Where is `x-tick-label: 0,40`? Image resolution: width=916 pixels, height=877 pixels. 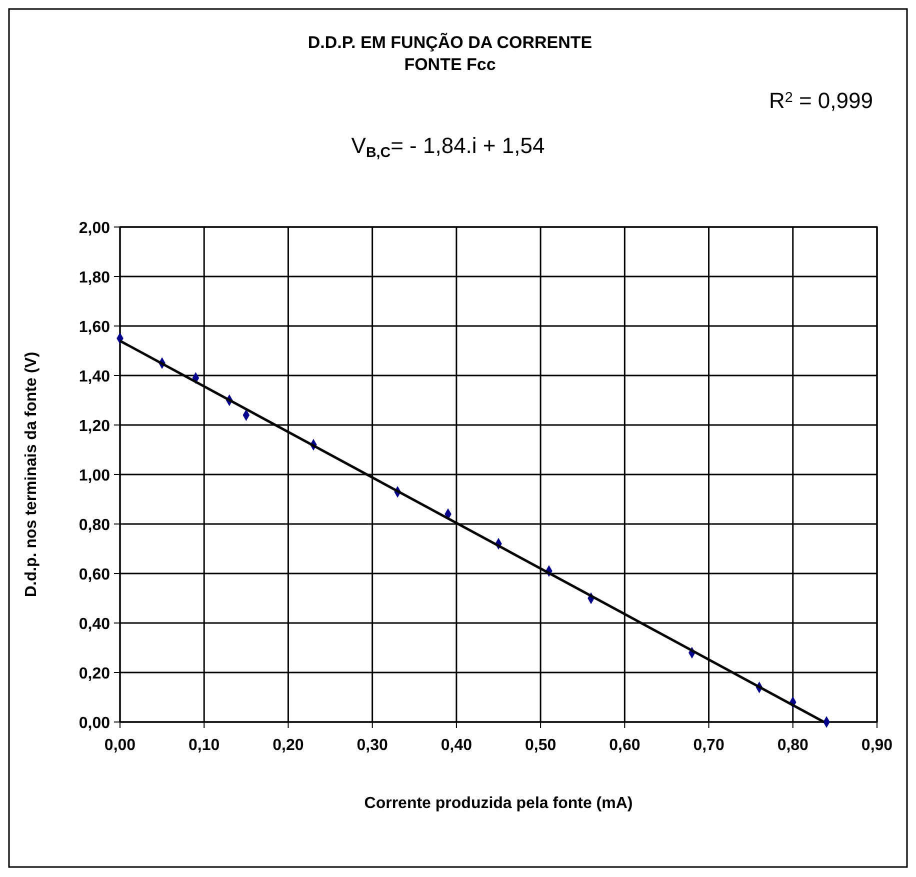 x-tick-label: 0,40 is located at coordinates (456, 745).